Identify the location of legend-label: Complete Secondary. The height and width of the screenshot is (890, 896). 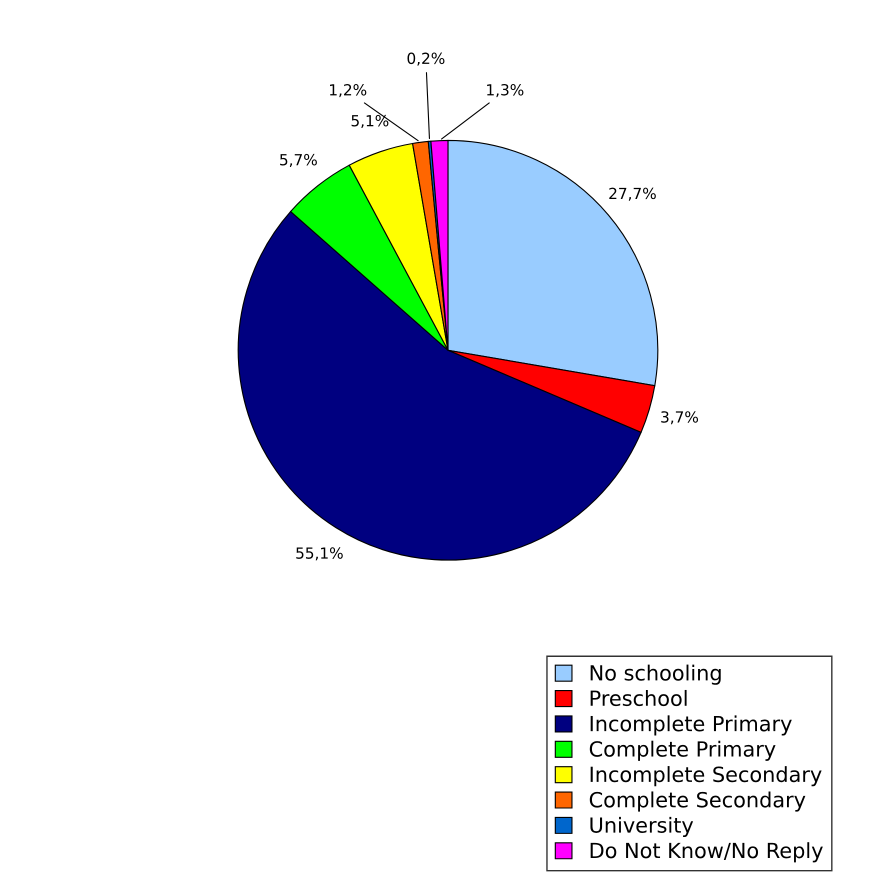
(698, 801).